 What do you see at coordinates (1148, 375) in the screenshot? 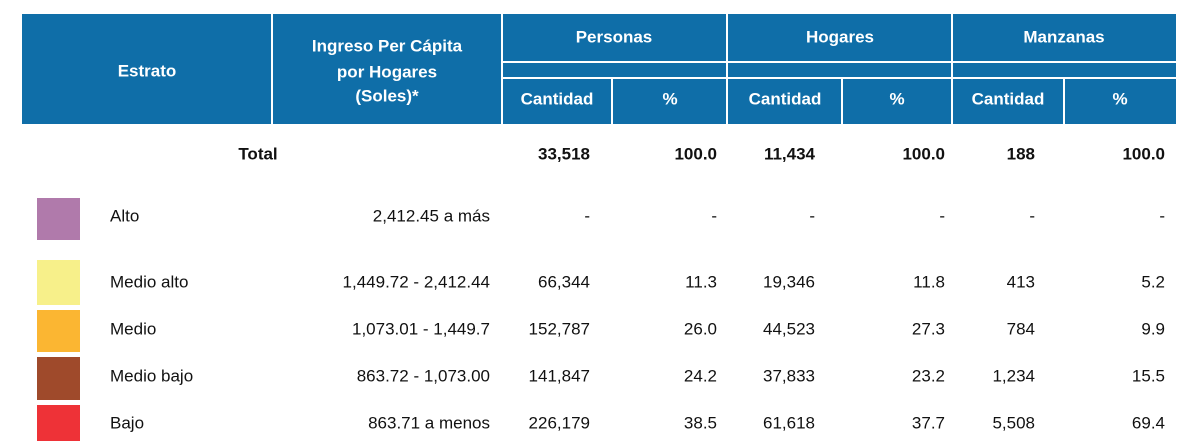
I see `row-value: 15.5` at bounding box center [1148, 375].